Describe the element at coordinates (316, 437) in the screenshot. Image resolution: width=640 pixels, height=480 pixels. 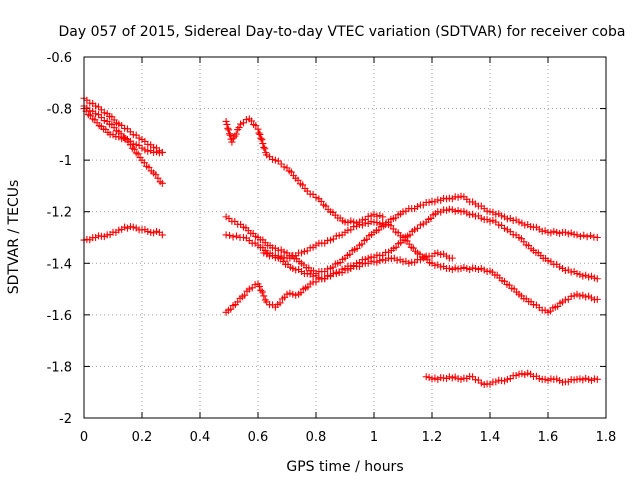
I see `x-tick-label: 0.8` at that location.